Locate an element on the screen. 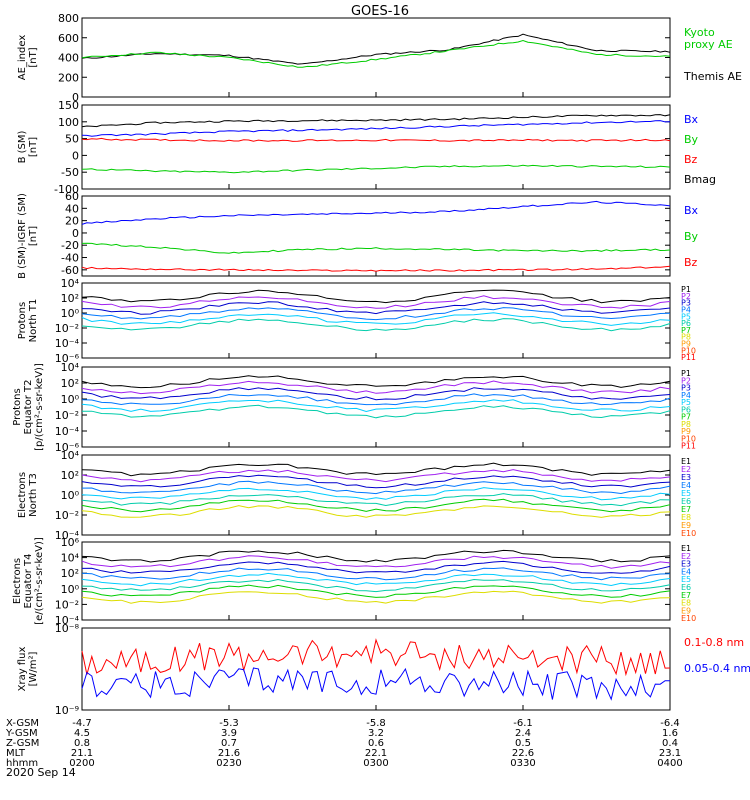  footer-cell: 4.5 is located at coordinates (82, 733).